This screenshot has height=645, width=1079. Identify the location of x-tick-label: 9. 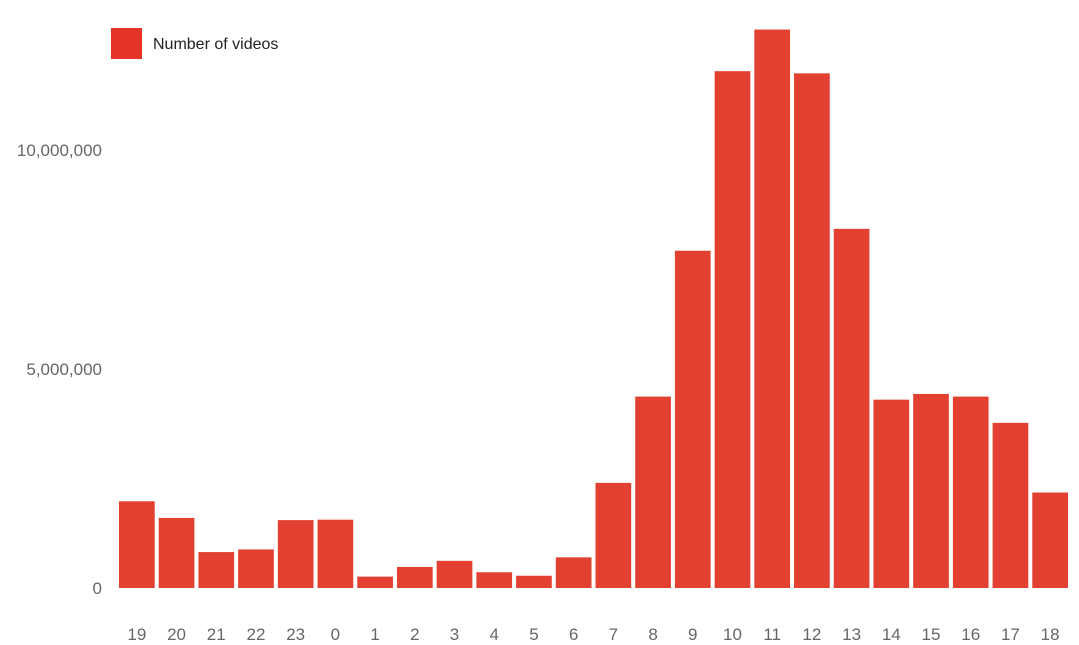
(692, 634).